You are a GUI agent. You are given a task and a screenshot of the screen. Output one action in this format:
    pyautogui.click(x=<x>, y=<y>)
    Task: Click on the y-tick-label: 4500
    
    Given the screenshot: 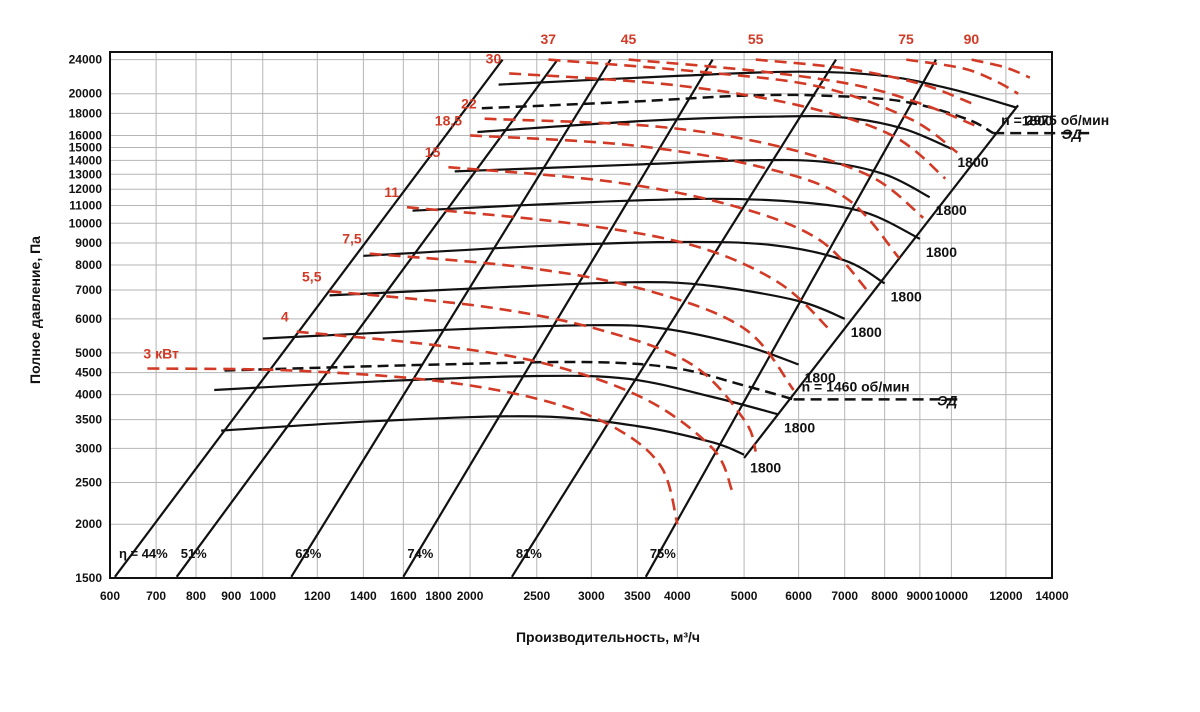 What is the action you would take?
    pyautogui.click(x=88, y=373)
    